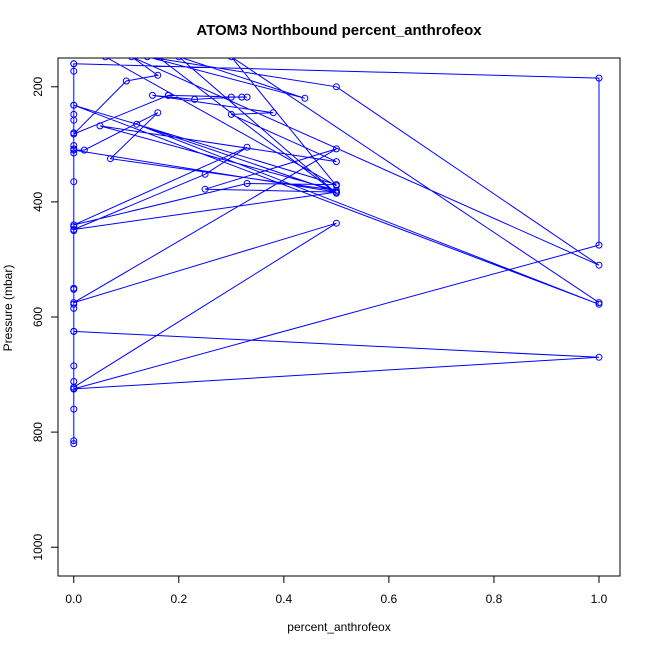  Describe the element at coordinates (73, 599) in the screenshot. I see `x-tick-label: 0.0` at that location.